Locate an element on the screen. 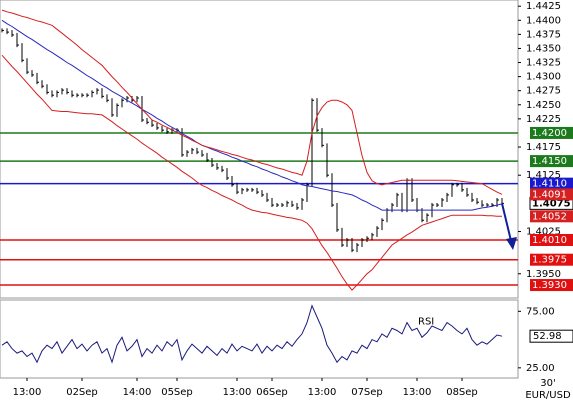  y-tick-label: 1.3950 is located at coordinates (543, 274).